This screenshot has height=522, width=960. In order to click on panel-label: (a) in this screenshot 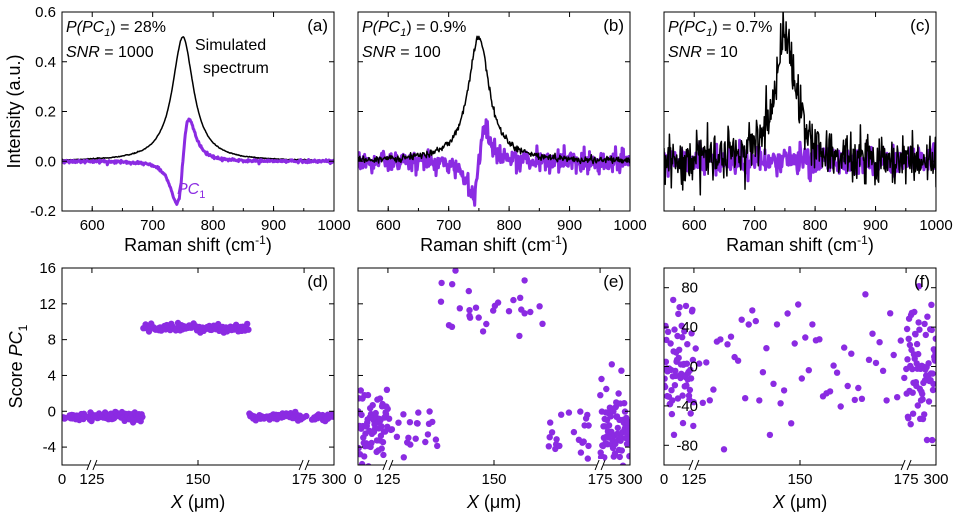, I will do `click(317, 25)`.